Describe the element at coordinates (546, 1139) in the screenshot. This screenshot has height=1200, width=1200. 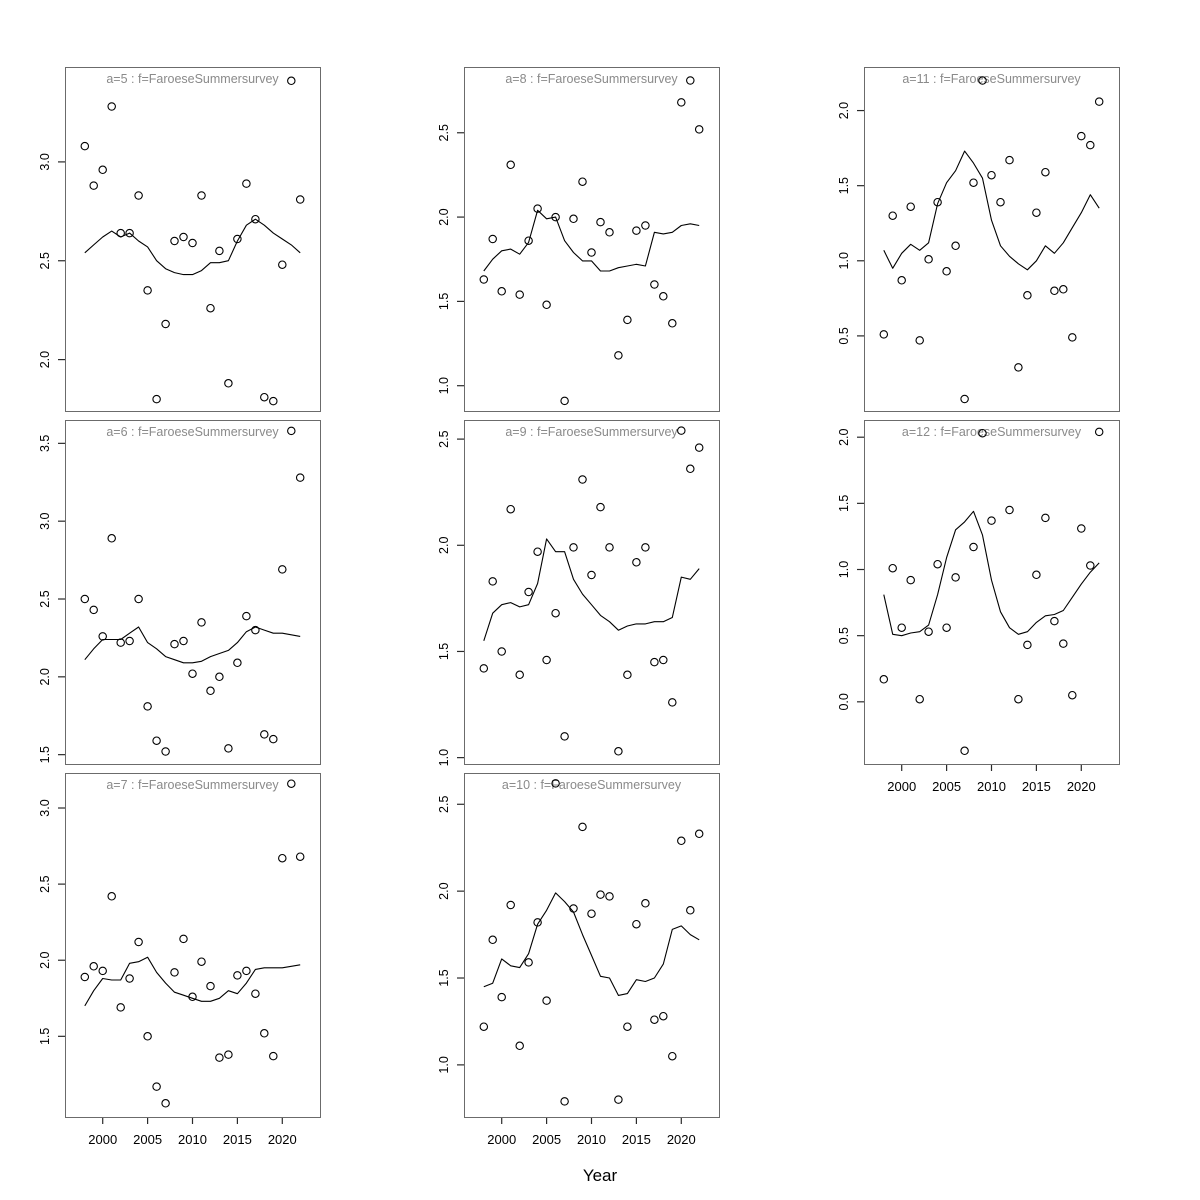
I see `x-tick-label: 2005` at that location.